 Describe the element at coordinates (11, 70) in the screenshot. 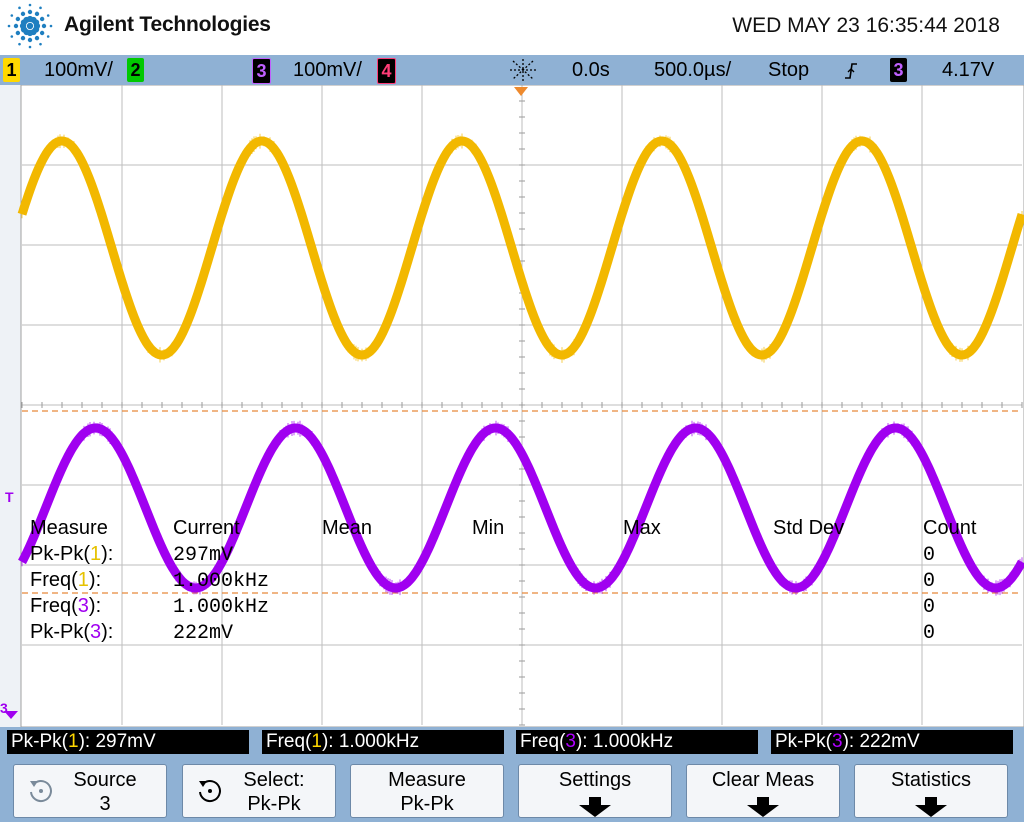

I see `channel-1-badge: 1` at that location.